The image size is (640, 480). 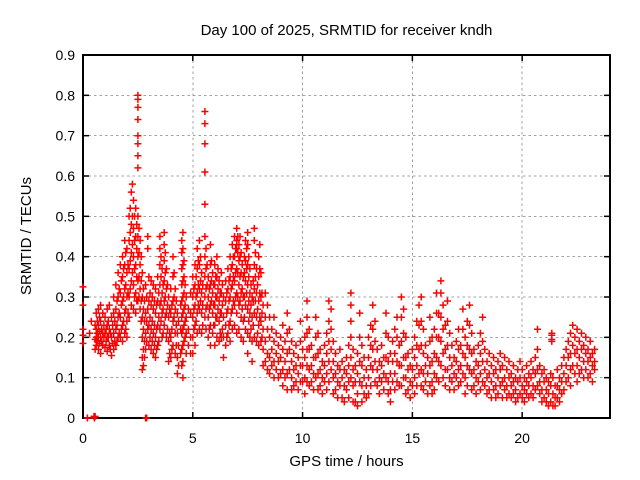 What do you see at coordinates (66, 337) in the screenshot?
I see `y-tick-label: 0.2` at bounding box center [66, 337].